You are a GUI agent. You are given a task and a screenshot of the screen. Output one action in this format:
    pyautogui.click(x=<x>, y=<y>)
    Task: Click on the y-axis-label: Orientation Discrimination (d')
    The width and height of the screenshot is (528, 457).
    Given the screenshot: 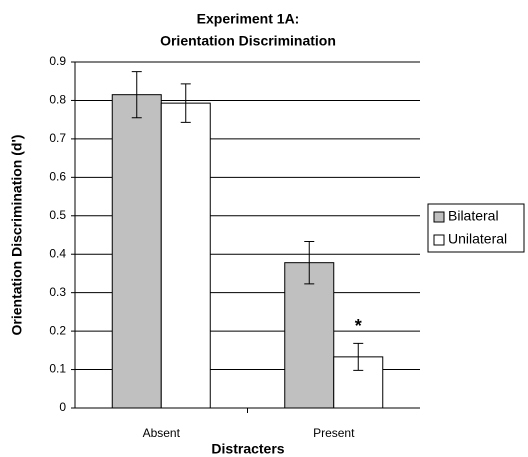 What is the action you would take?
    pyautogui.click(x=17, y=235)
    